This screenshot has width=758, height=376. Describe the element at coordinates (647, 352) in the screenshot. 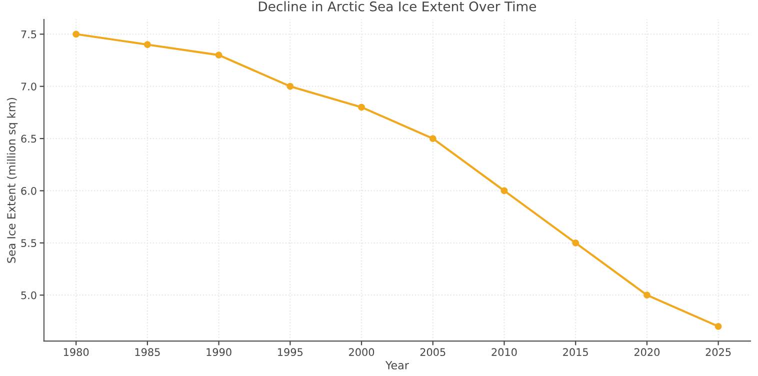

I see `x-tick-label: 2020` at that location.